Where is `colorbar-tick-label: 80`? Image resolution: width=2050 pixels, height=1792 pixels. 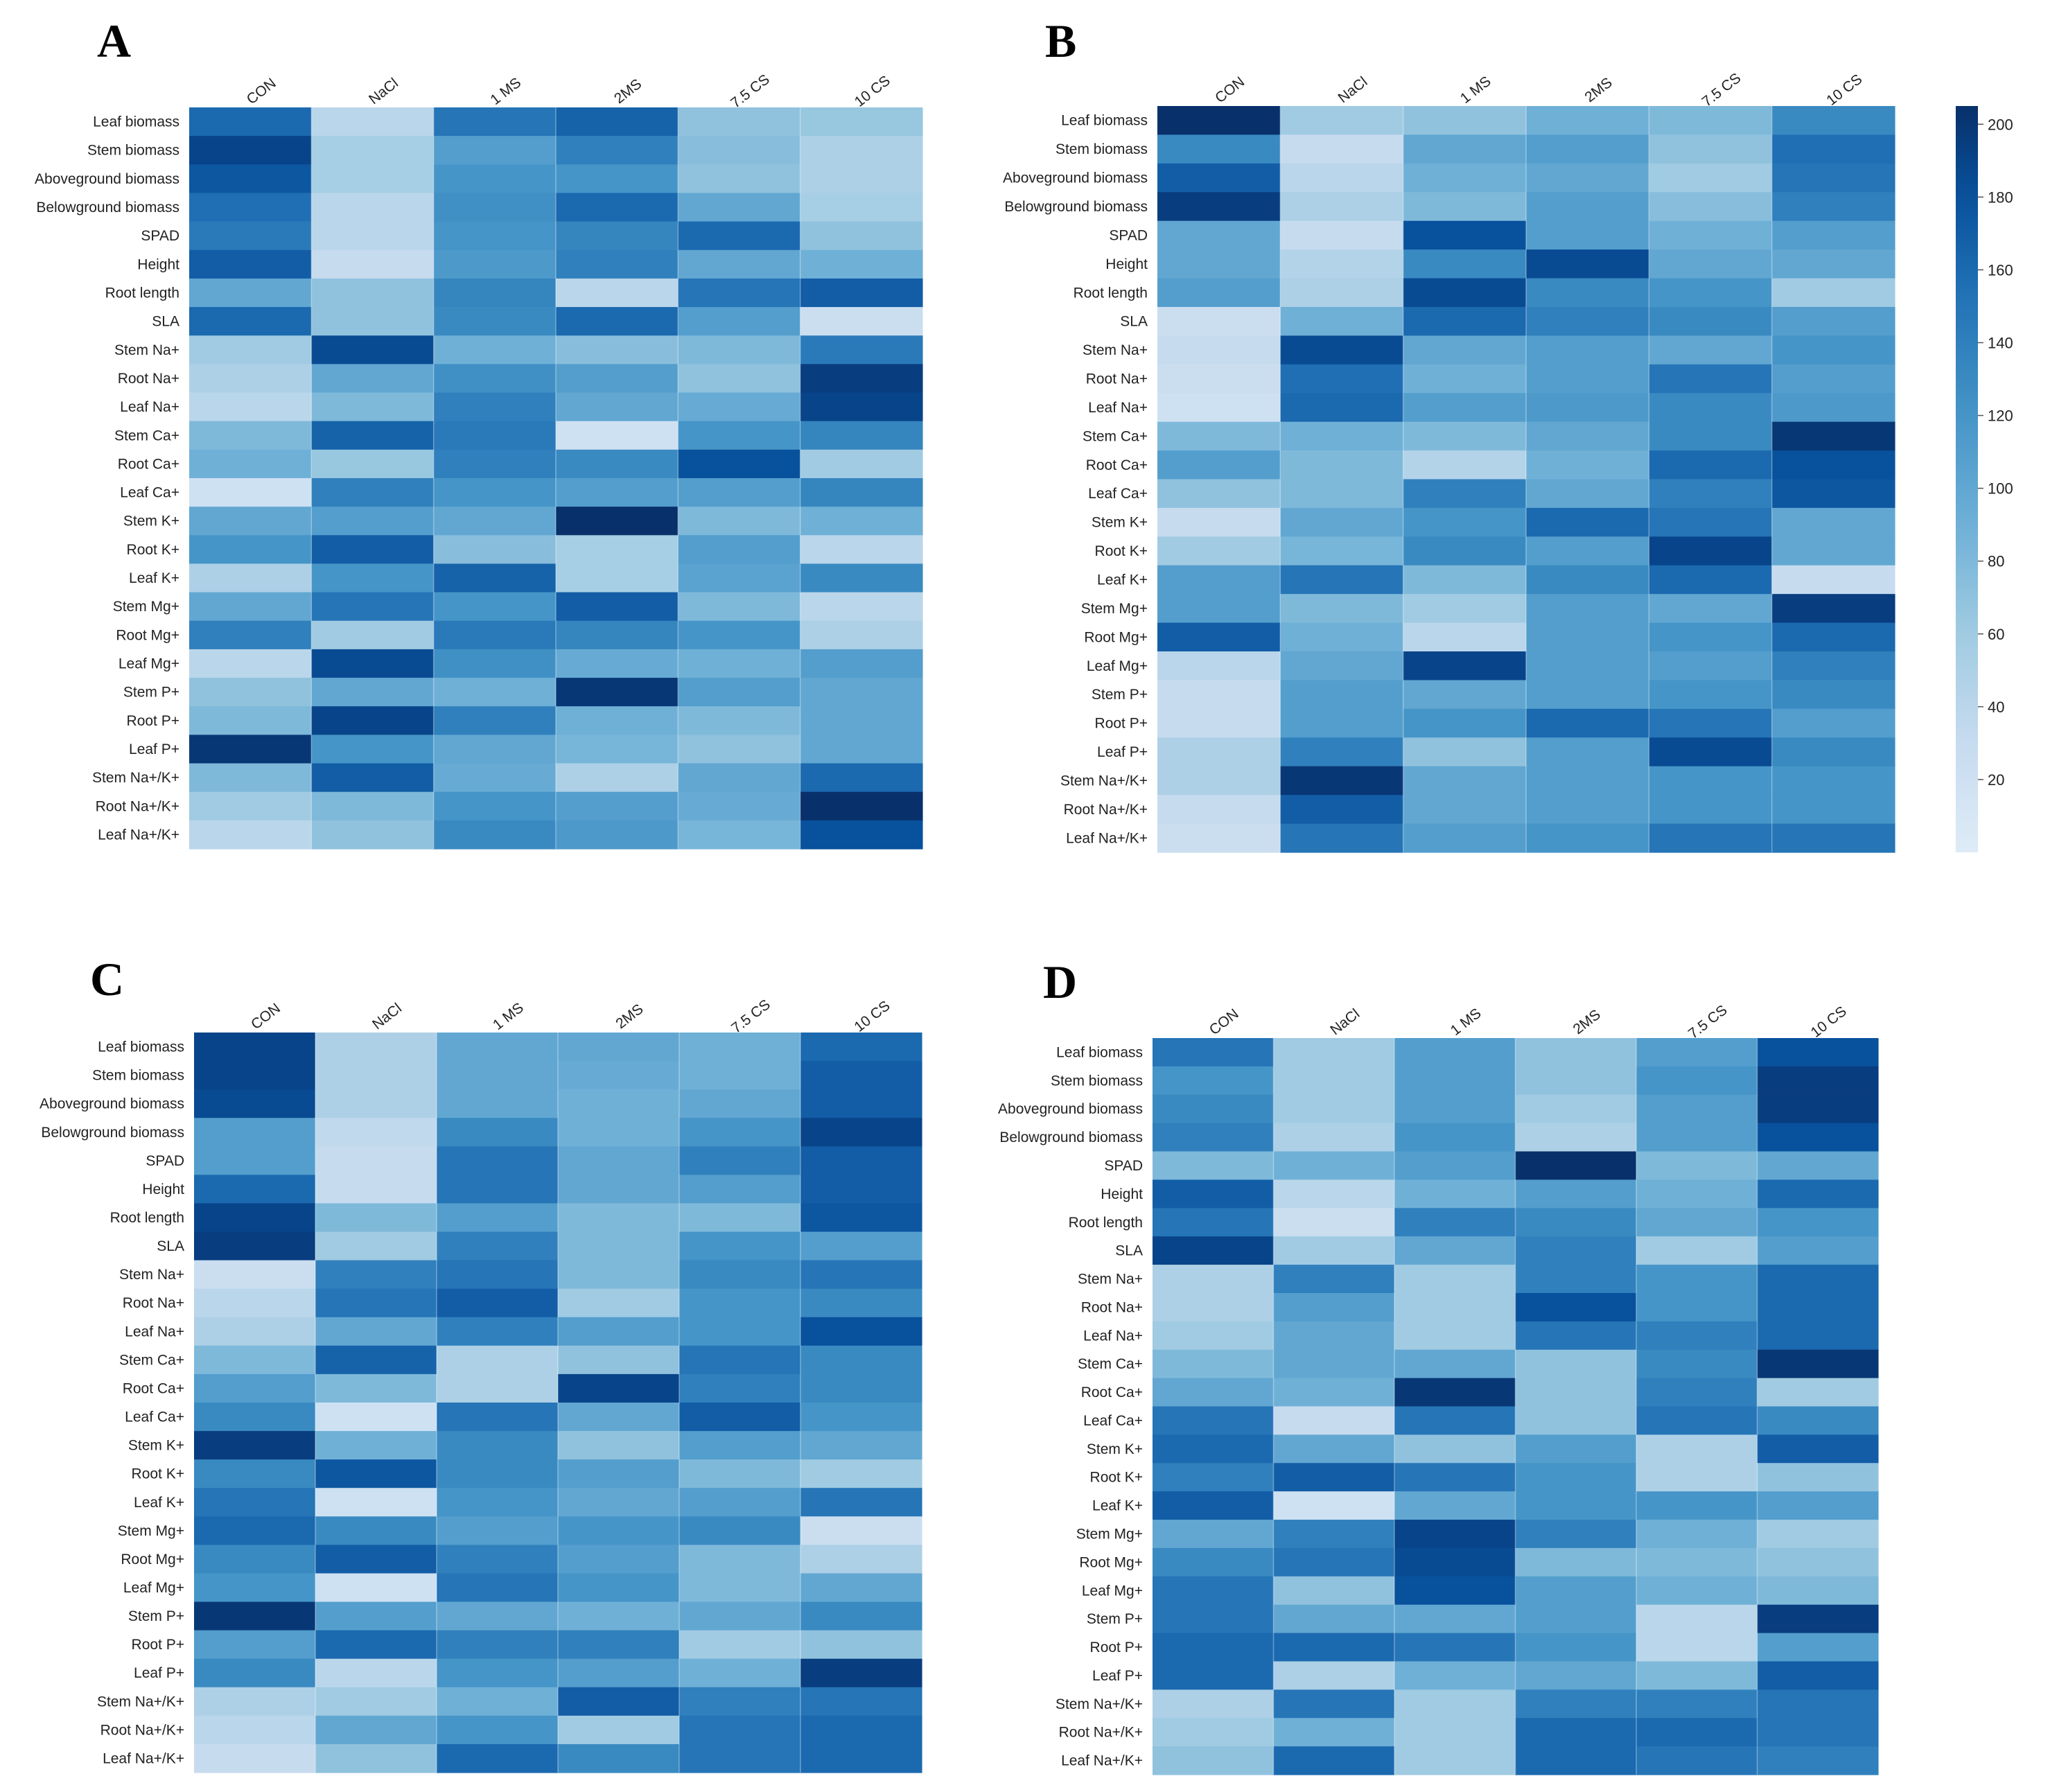
colorbar-tick-label: 80 is located at coordinates (1996, 561).